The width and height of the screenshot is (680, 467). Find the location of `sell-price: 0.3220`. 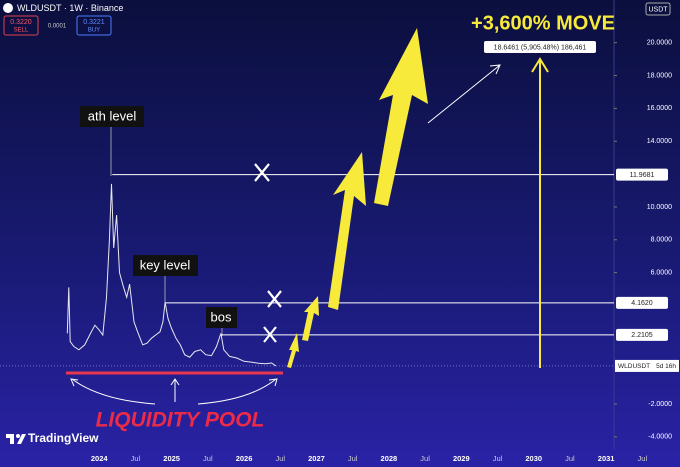

sell-price: 0.3220 is located at coordinates (21, 22).